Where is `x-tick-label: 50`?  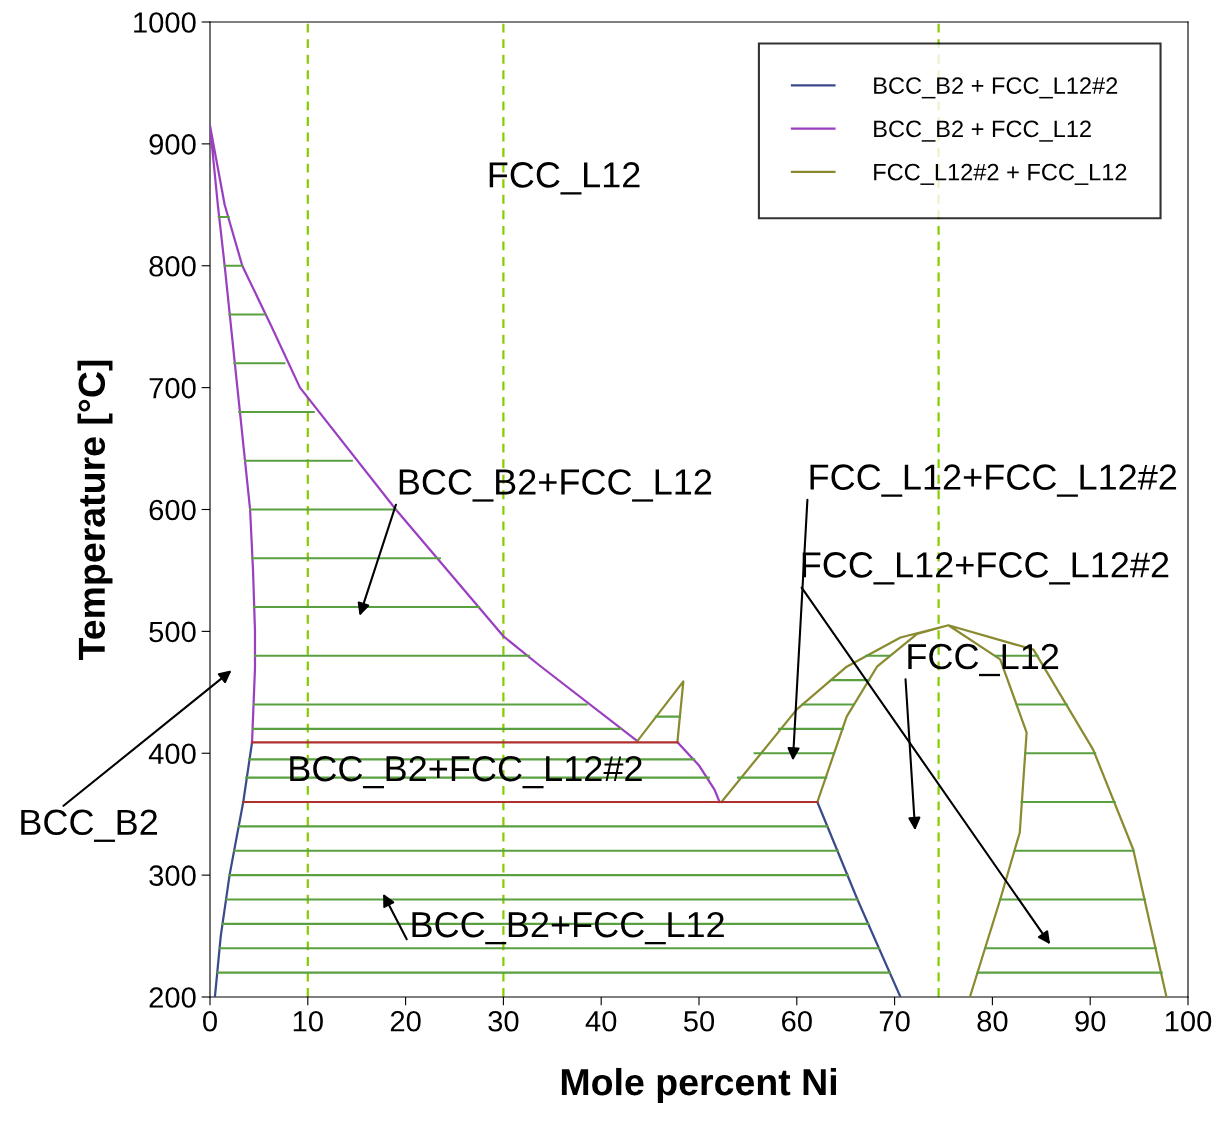 x-tick-label: 50 is located at coordinates (699, 1021).